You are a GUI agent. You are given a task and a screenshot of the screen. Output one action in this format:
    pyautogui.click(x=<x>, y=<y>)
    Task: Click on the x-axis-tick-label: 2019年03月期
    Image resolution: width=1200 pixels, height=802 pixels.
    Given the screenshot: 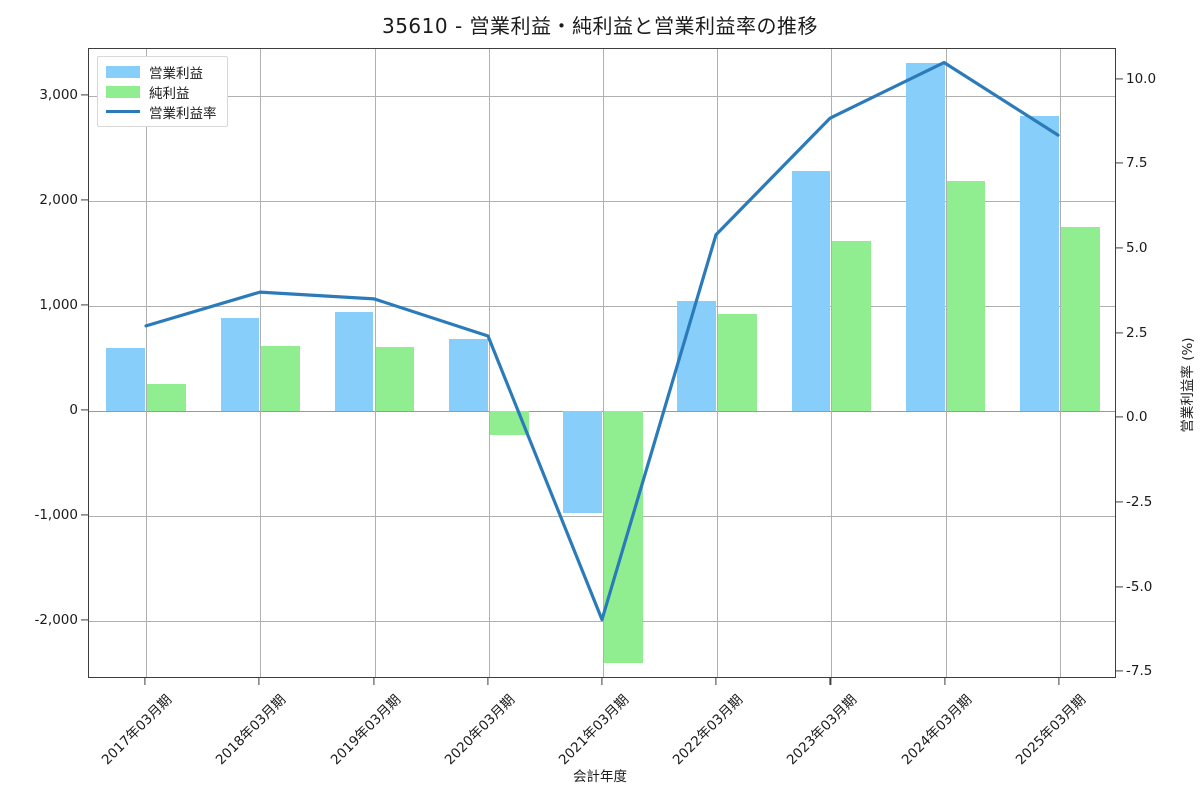 What is the action you would take?
    pyautogui.click(x=365, y=730)
    